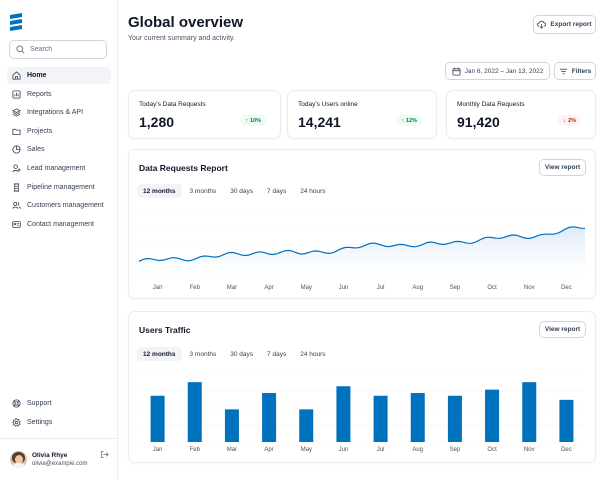 This screenshot has width=604, height=480. I want to click on arrow-up-icon: ↑, so click(246, 120).